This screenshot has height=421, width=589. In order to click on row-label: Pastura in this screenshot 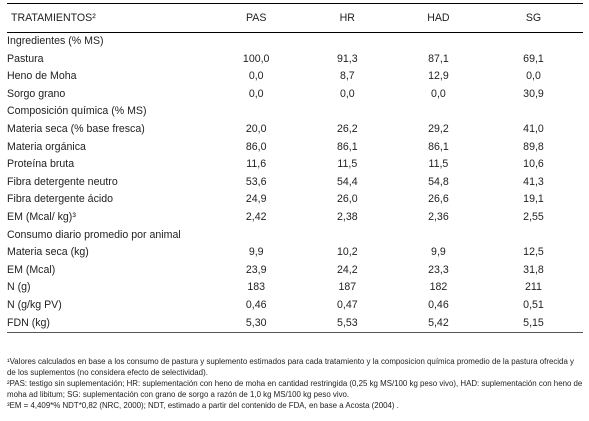, I will do `click(25, 58)`.